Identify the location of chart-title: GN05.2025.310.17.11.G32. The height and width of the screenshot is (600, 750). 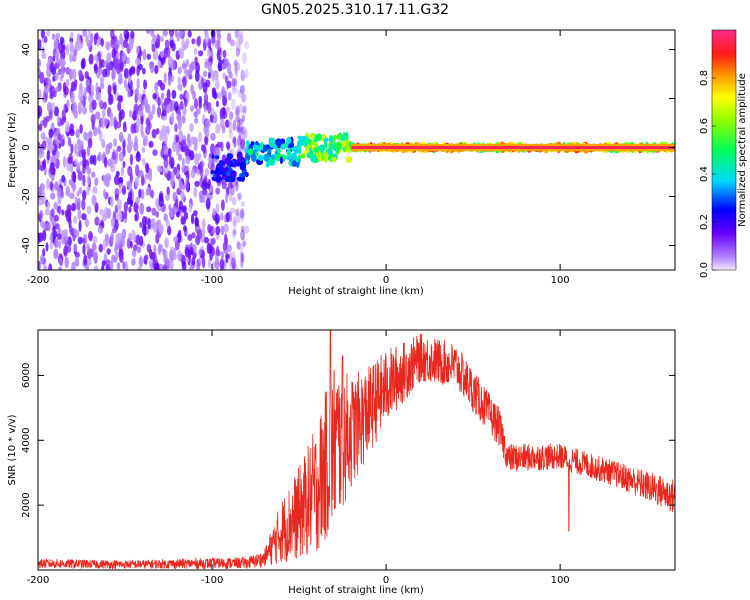
(355, 10).